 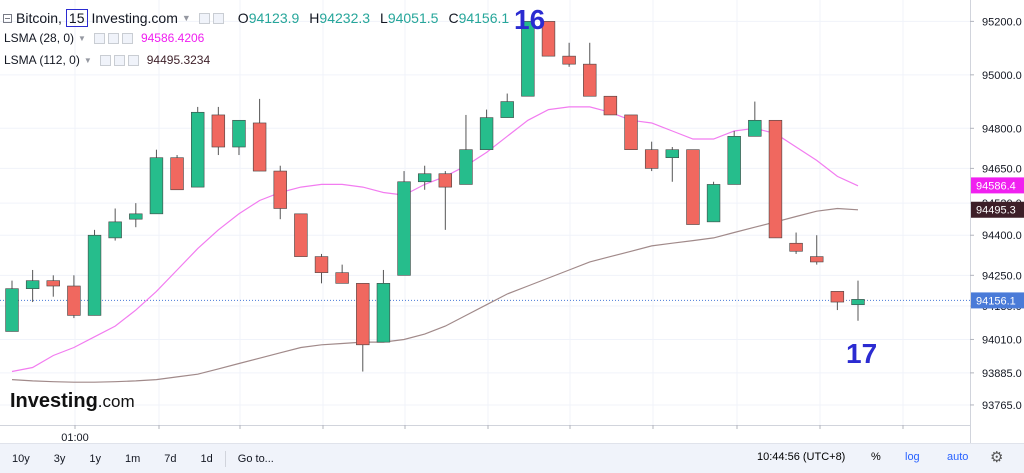 I want to click on close-value: 94156.1, so click(x=484, y=18).